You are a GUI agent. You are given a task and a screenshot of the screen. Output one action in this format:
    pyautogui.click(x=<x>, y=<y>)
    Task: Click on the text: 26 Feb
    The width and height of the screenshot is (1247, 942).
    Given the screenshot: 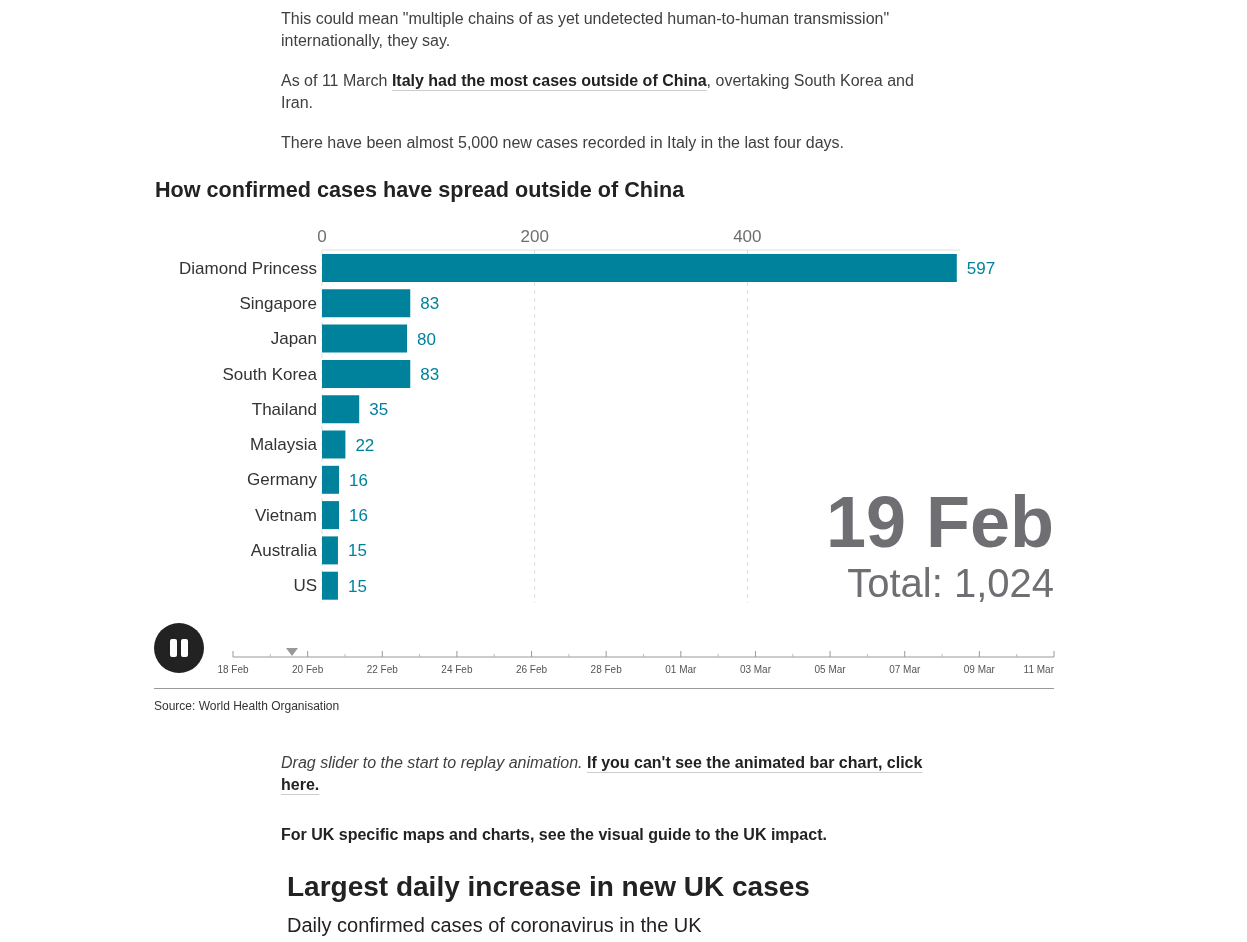 What is the action you would take?
    pyautogui.click(x=531, y=670)
    